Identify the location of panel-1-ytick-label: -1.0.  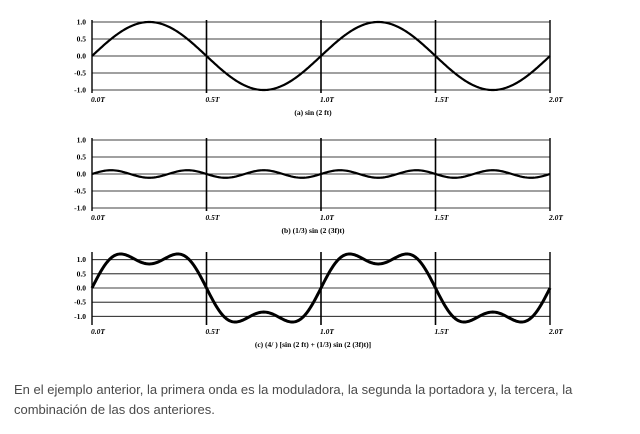
(80, 90).